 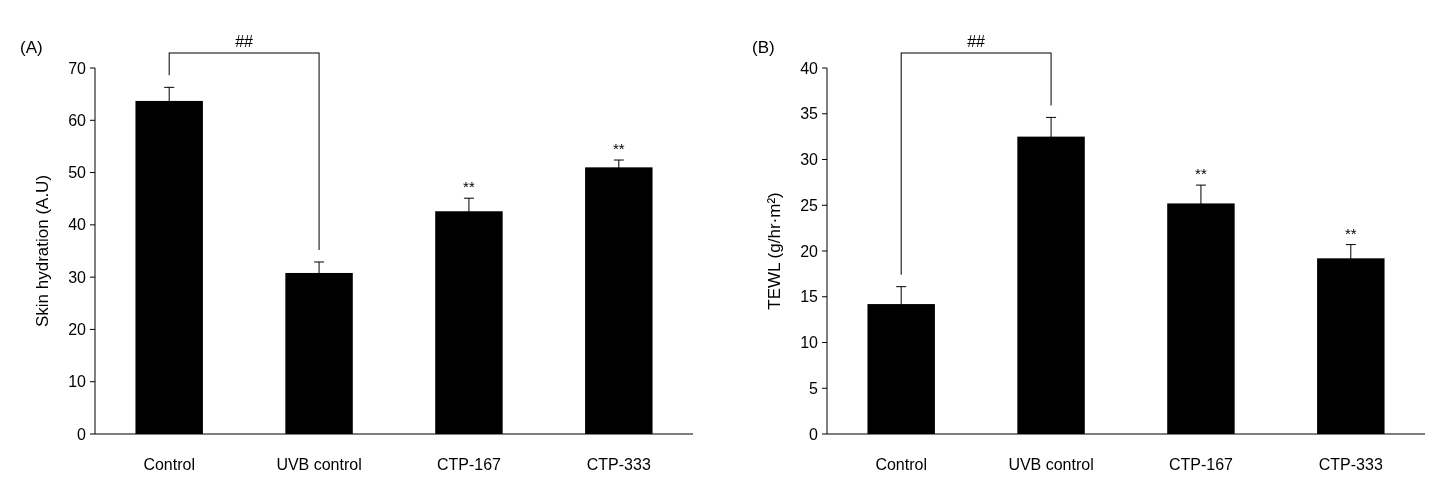 What do you see at coordinates (809, 297) in the screenshot?
I see `y-tick-label: 15` at bounding box center [809, 297].